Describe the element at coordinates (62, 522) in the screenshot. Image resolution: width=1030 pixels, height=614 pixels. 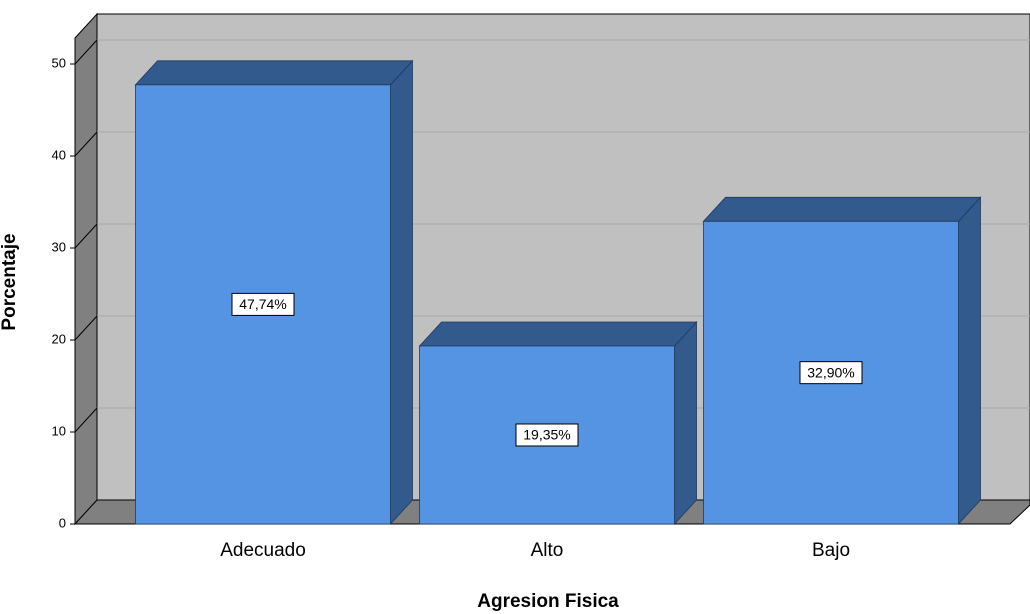
I see `y-tick-label: 0` at that location.